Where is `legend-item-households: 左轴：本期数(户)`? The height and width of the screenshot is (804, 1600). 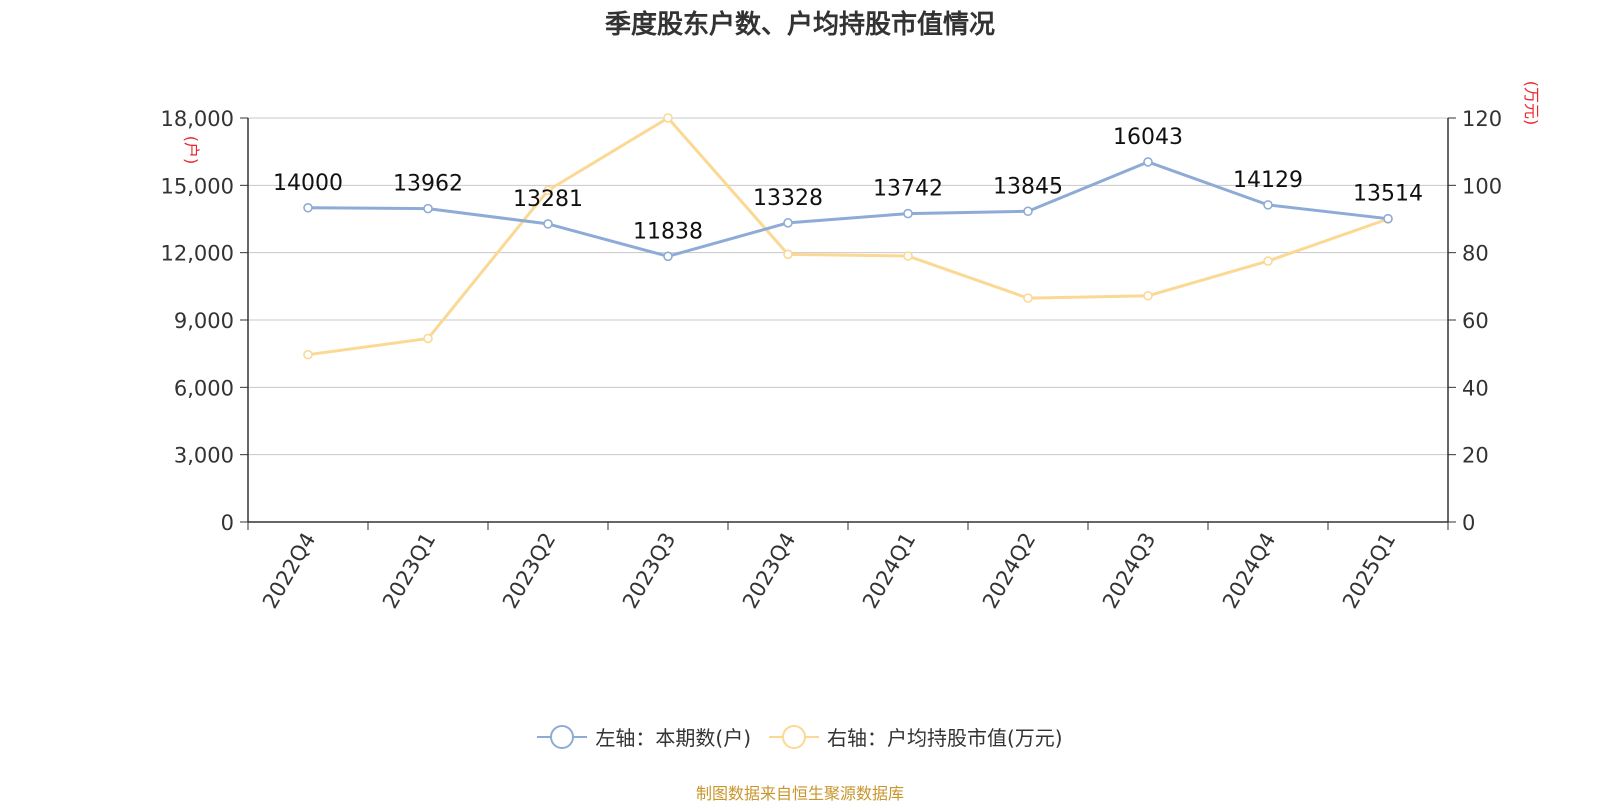
legend-item-households: 左轴：本期数(户) is located at coordinates (644, 736).